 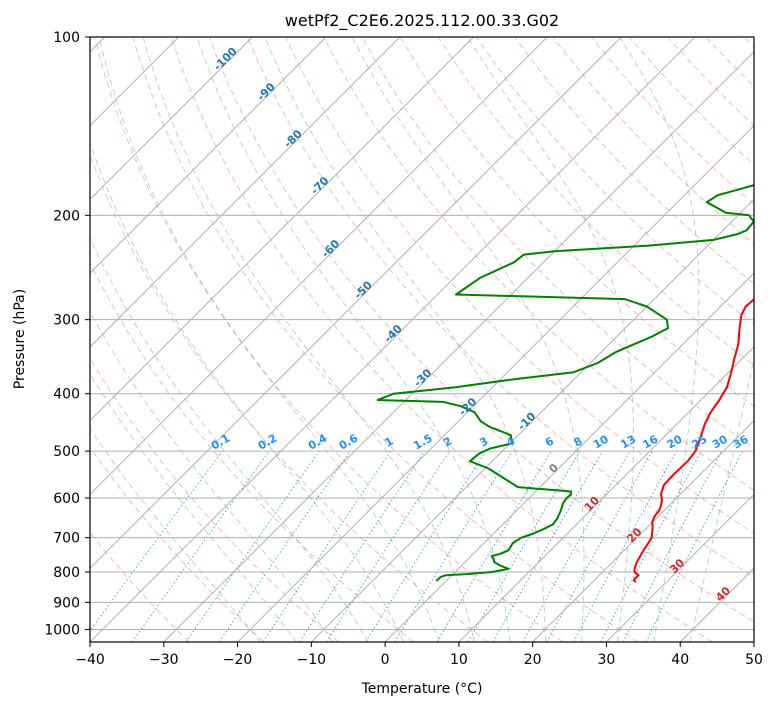 What do you see at coordinates (318, 441) in the screenshot?
I see `mixing-ratio-label: 0.4` at bounding box center [318, 441].